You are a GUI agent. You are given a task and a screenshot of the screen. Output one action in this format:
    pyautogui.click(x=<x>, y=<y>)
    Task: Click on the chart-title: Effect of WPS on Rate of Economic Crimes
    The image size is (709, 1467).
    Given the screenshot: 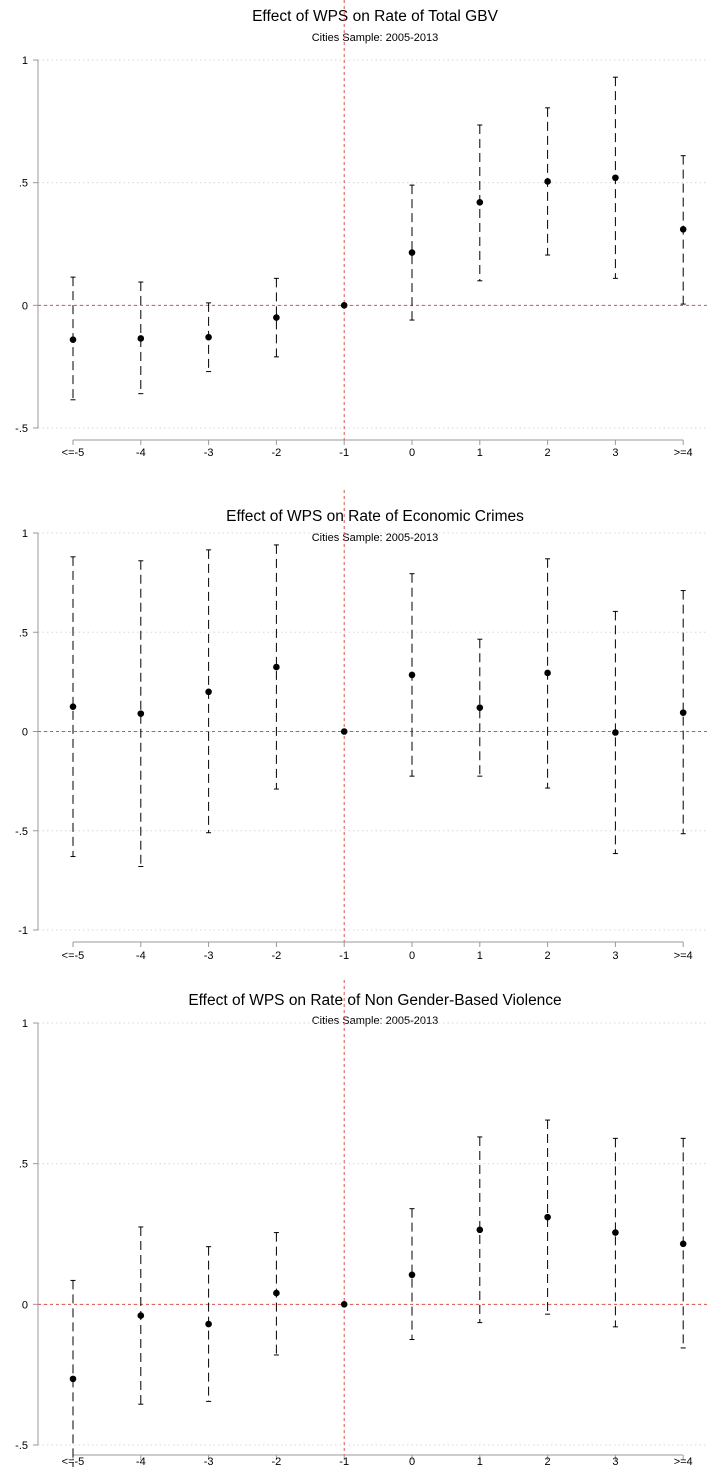 What is the action you would take?
    pyautogui.click(x=375, y=516)
    